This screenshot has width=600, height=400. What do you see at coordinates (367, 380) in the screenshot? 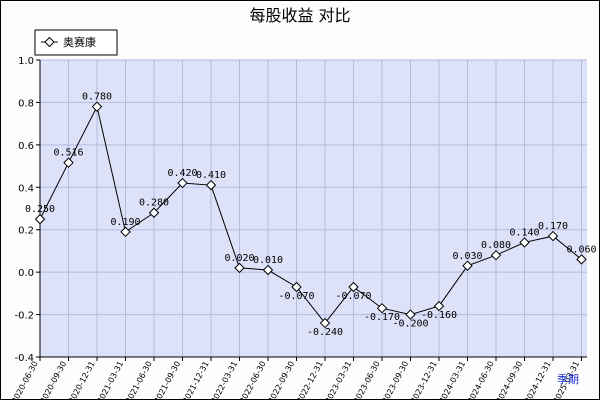
I see `x-tick-label: 2023-06-30` at bounding box center [367, 380].